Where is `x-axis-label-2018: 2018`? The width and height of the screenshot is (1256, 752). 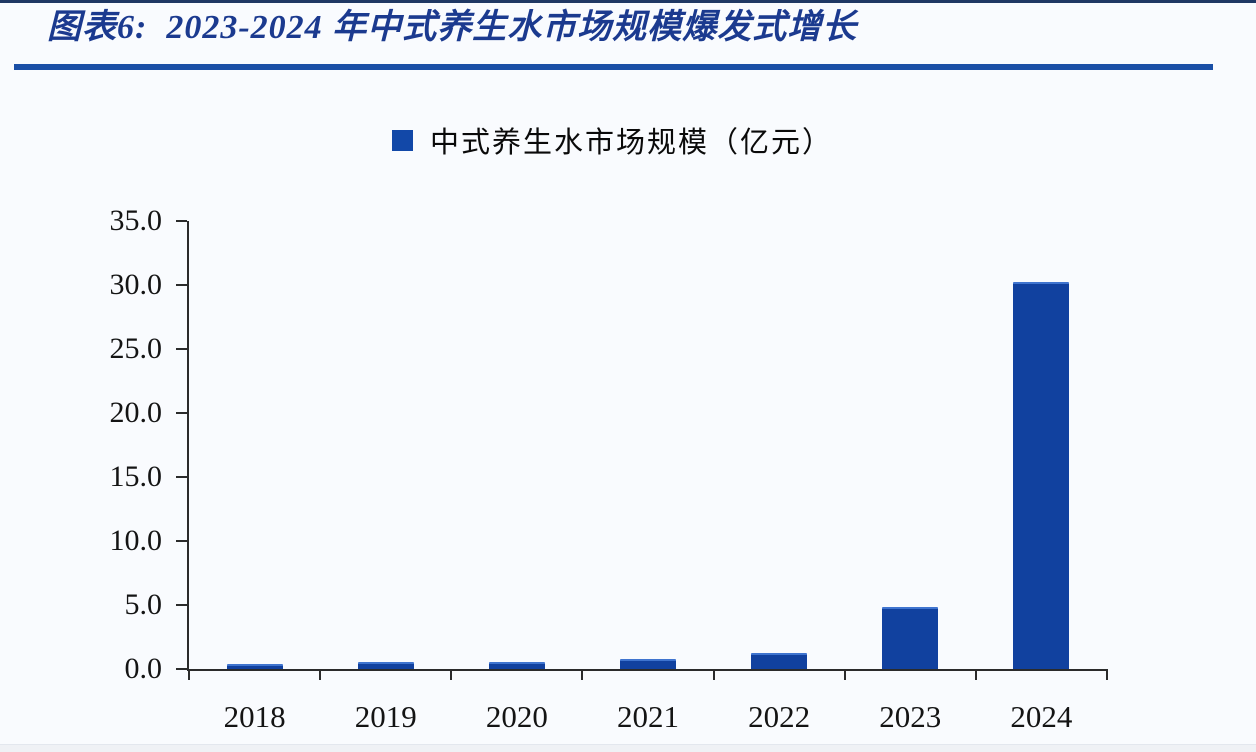 x-axis-label-2018: 2018 is located at coordinates (254, 716).